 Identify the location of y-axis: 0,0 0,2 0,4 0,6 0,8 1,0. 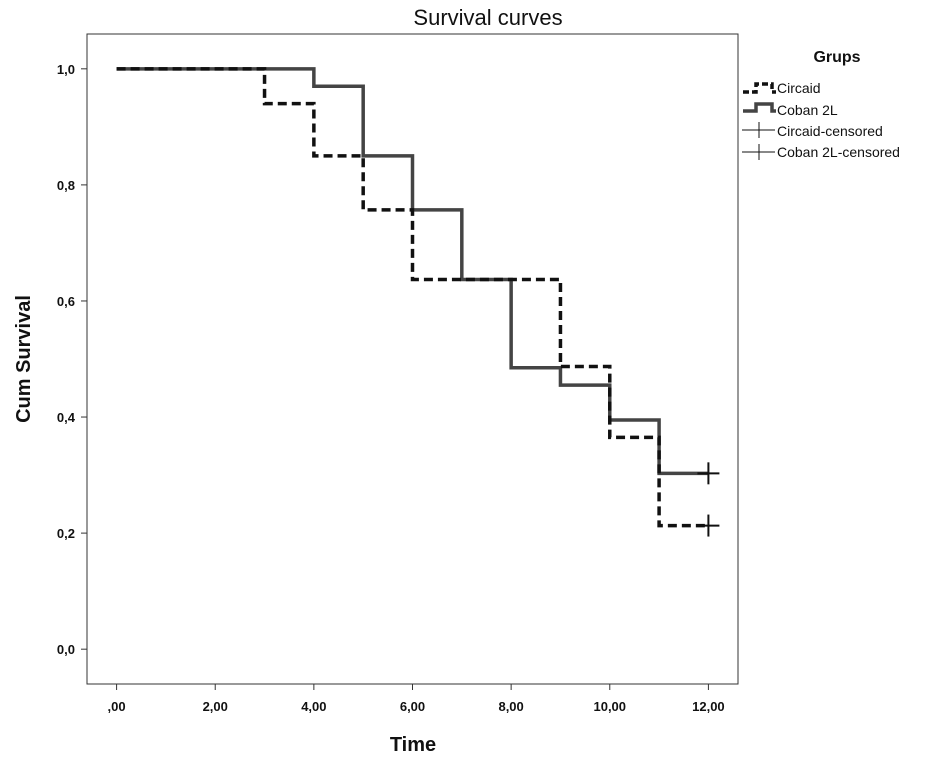
(72, 359).